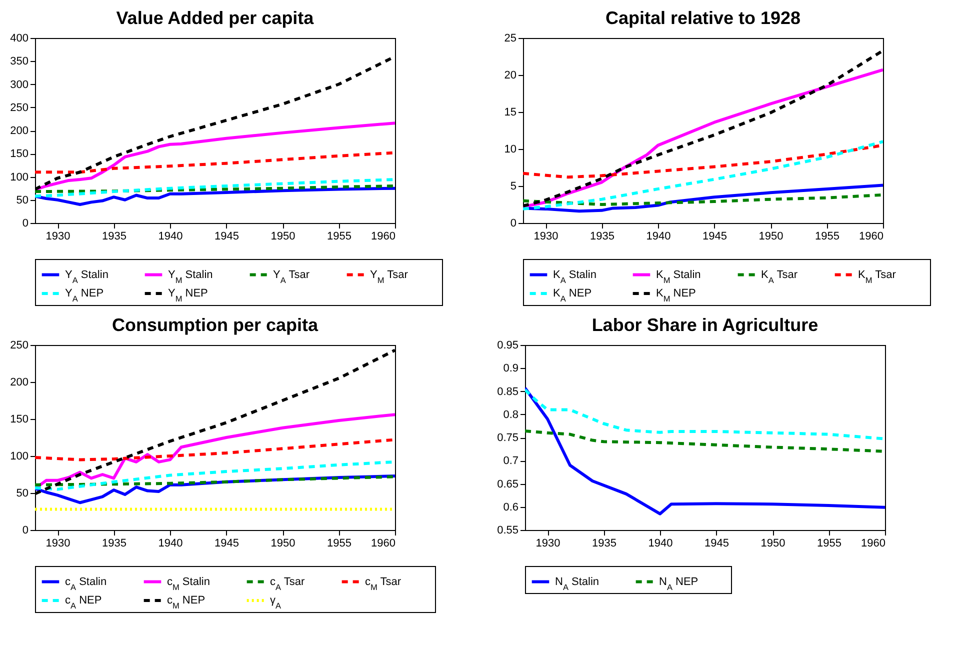  Describe the element at coordinates (276, 602) in the screenshot. I see `legend-label: γ$_{A}$` at that location.